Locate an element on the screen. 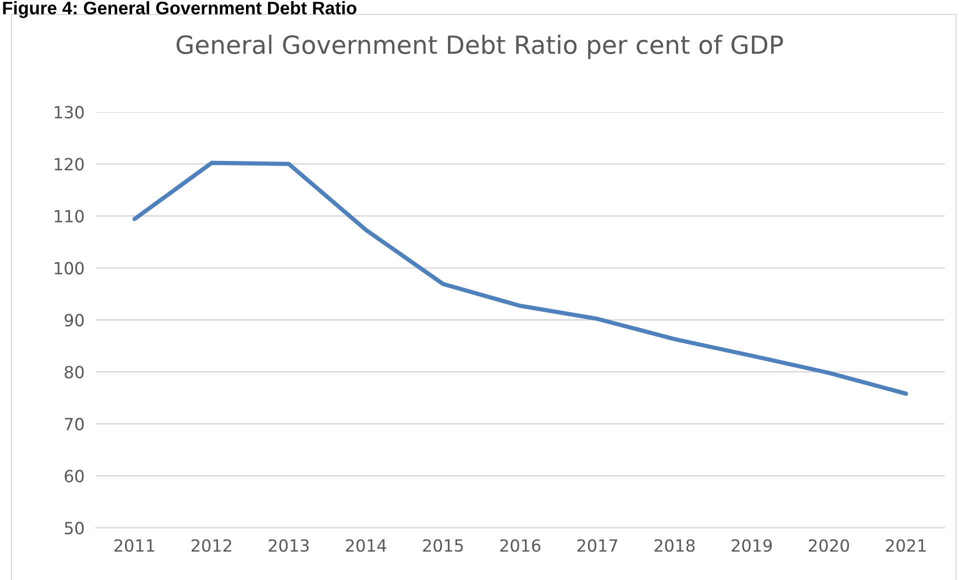 The width and height of the screenshot is (959, 580). x-tick-label: 2018 is located at coordinates (674, 545).